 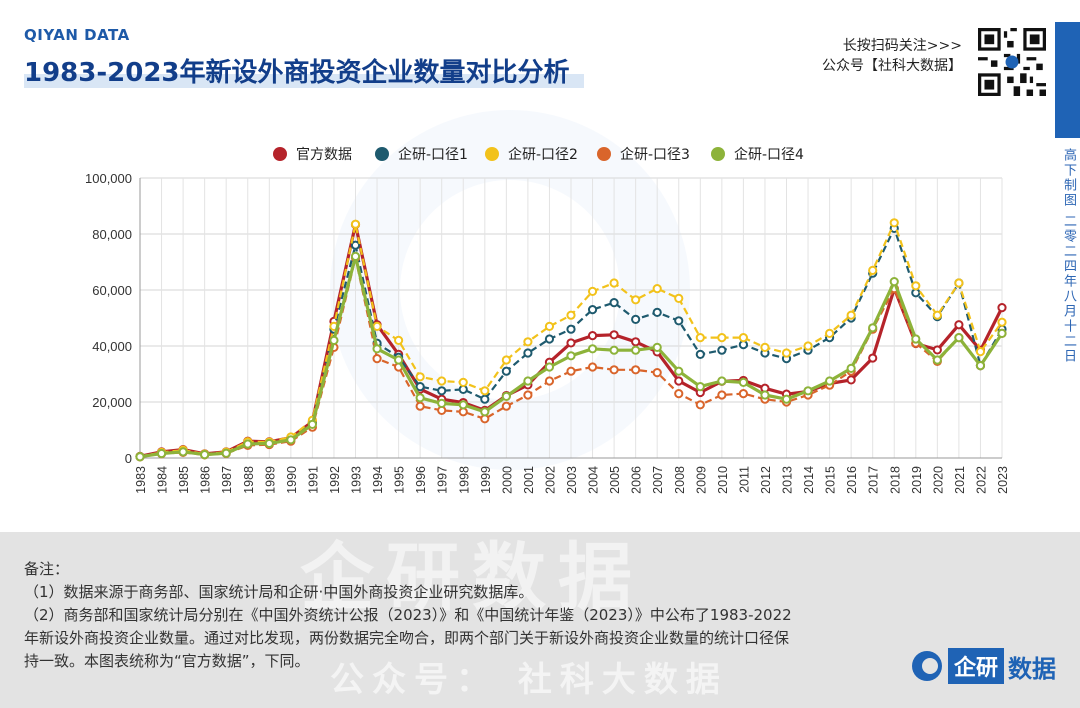 I want to click on x-tick-label: 2021, so click(x=960, y=480).